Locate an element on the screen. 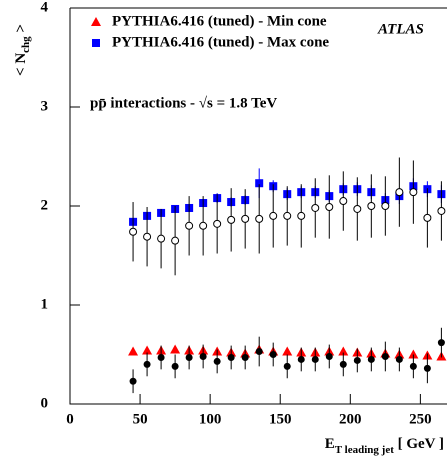  y-label-main: < N is located at coordinates (21, 64).